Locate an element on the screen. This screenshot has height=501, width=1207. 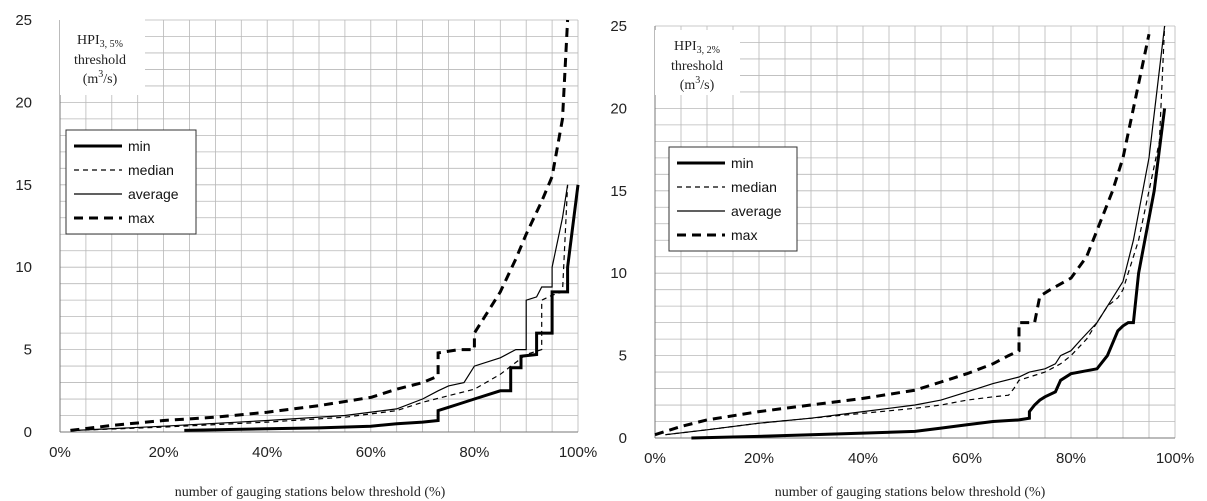
left-legend-label-max: max is located at coordinates (141, 218).